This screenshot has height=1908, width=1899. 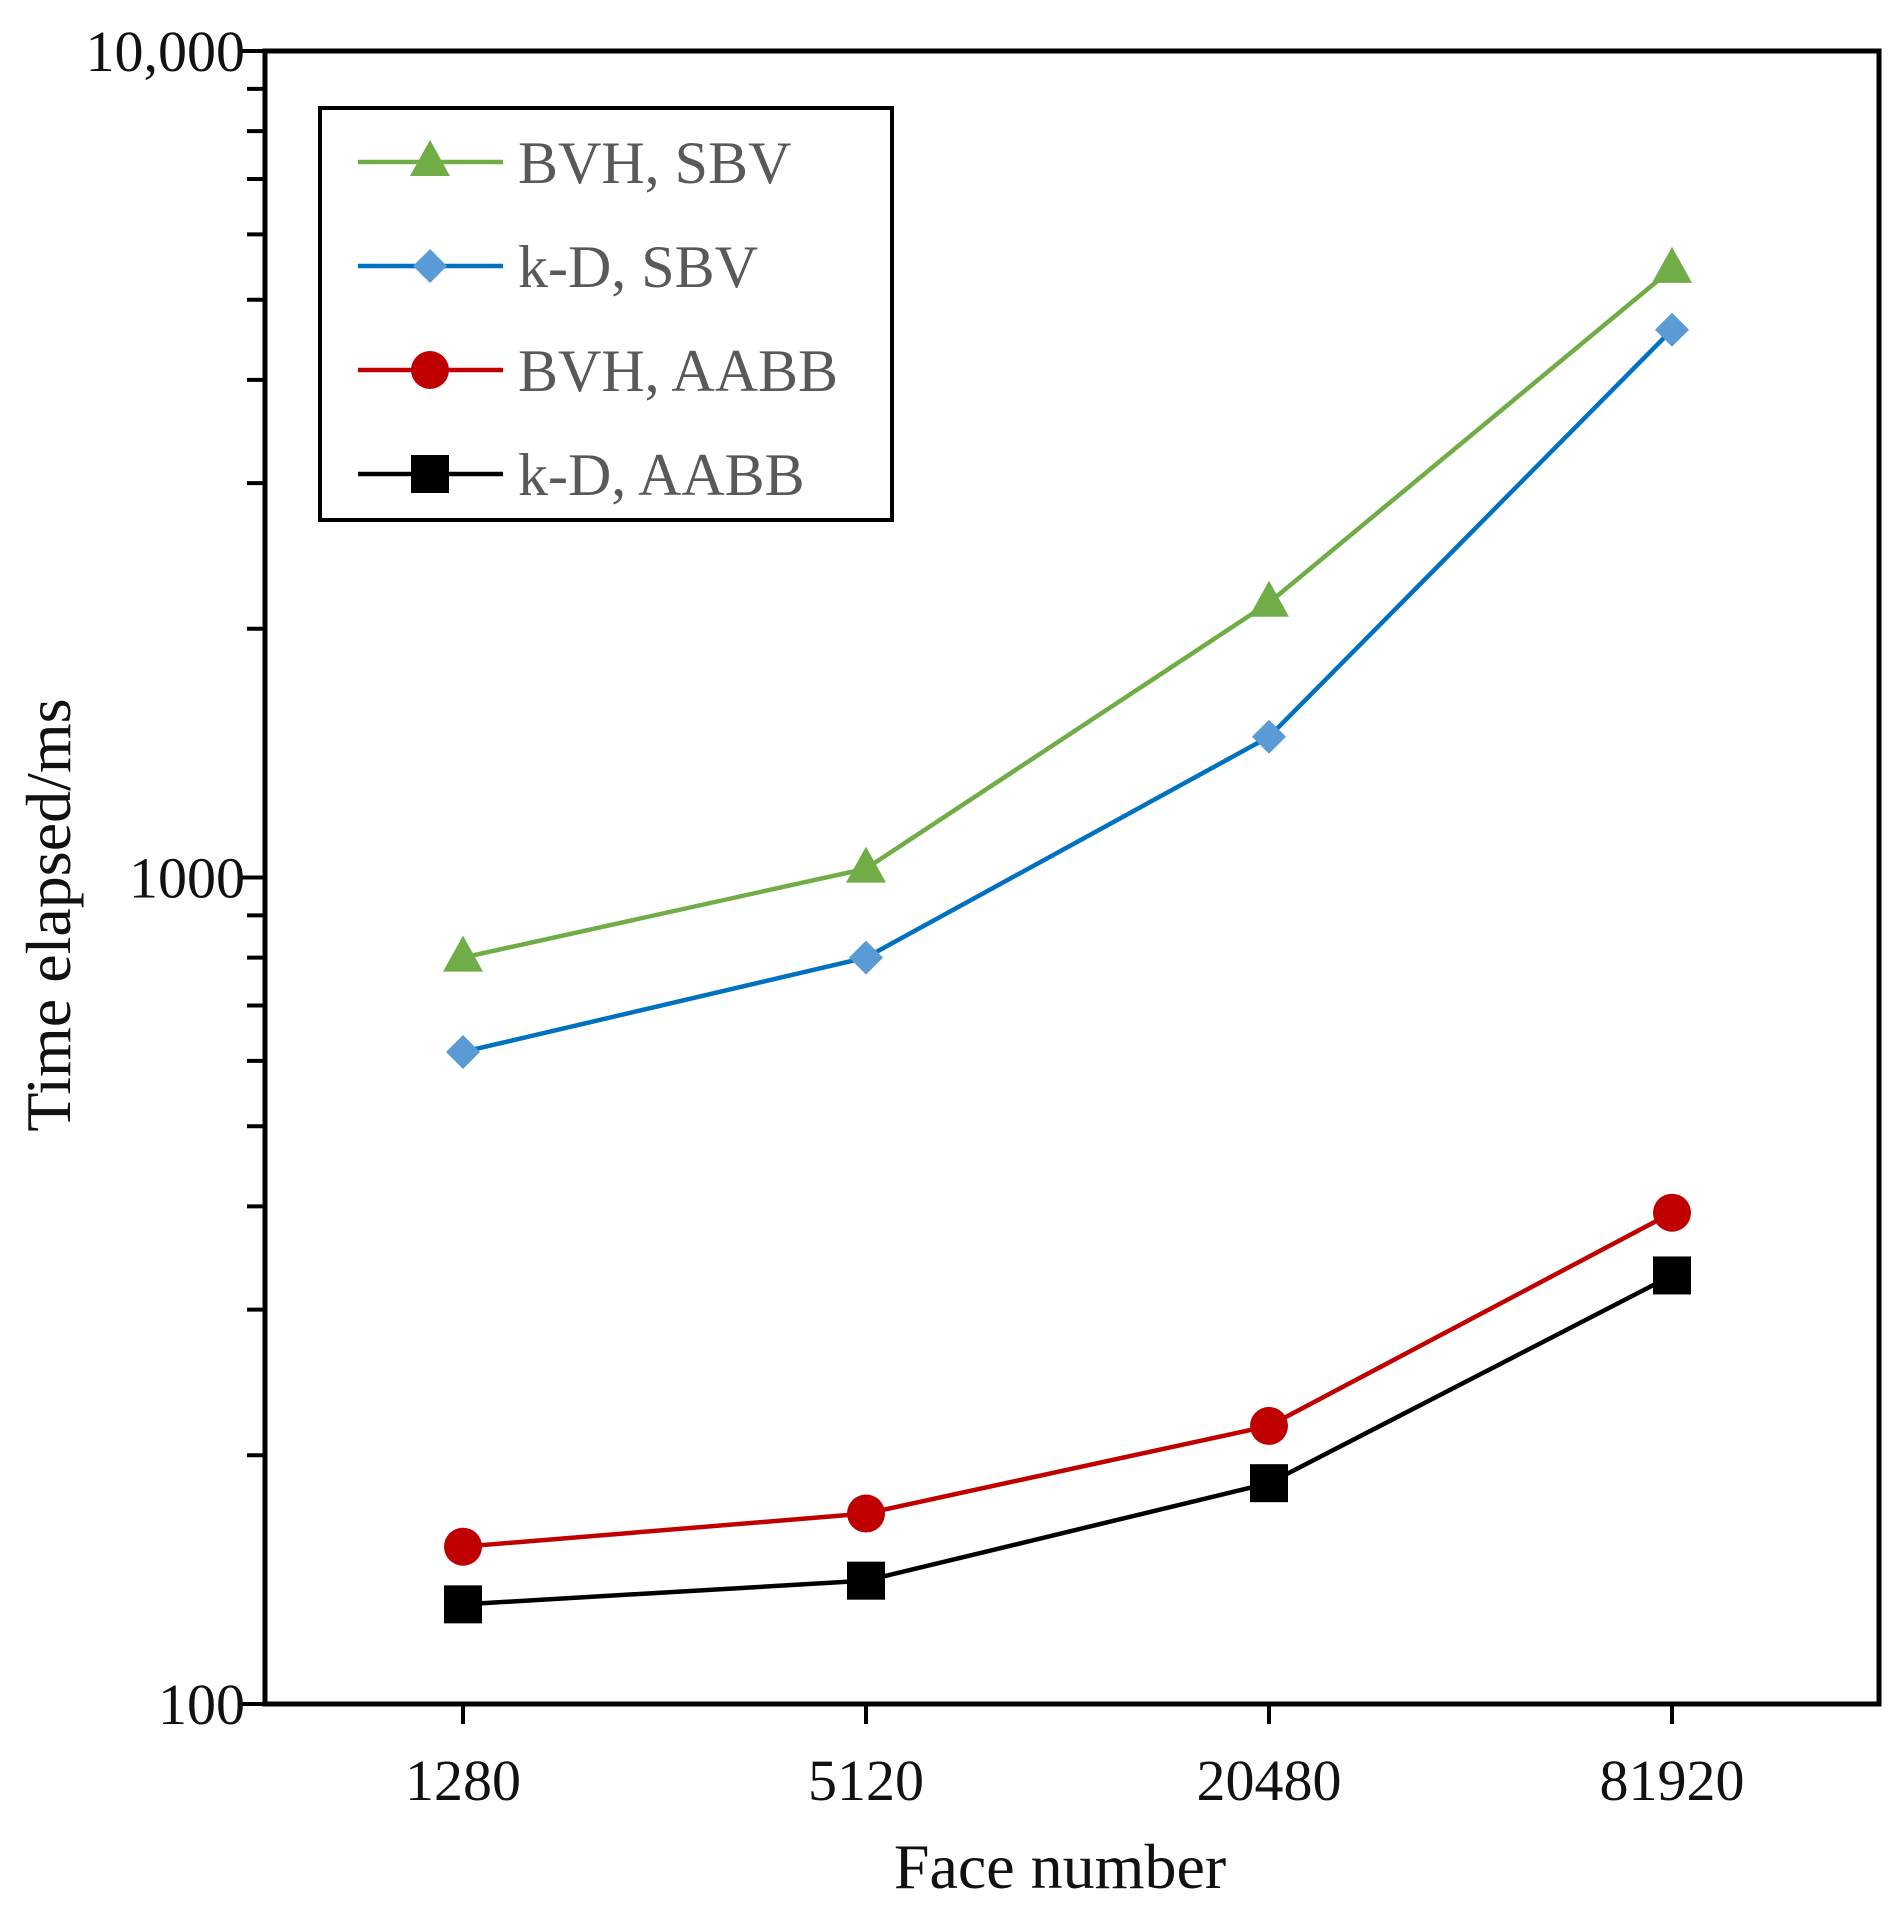 What do you see at coordinates (430, 266) in the screenshot?
I see `legend-marker-k-d-sbv` at bounding box center [430, 266].